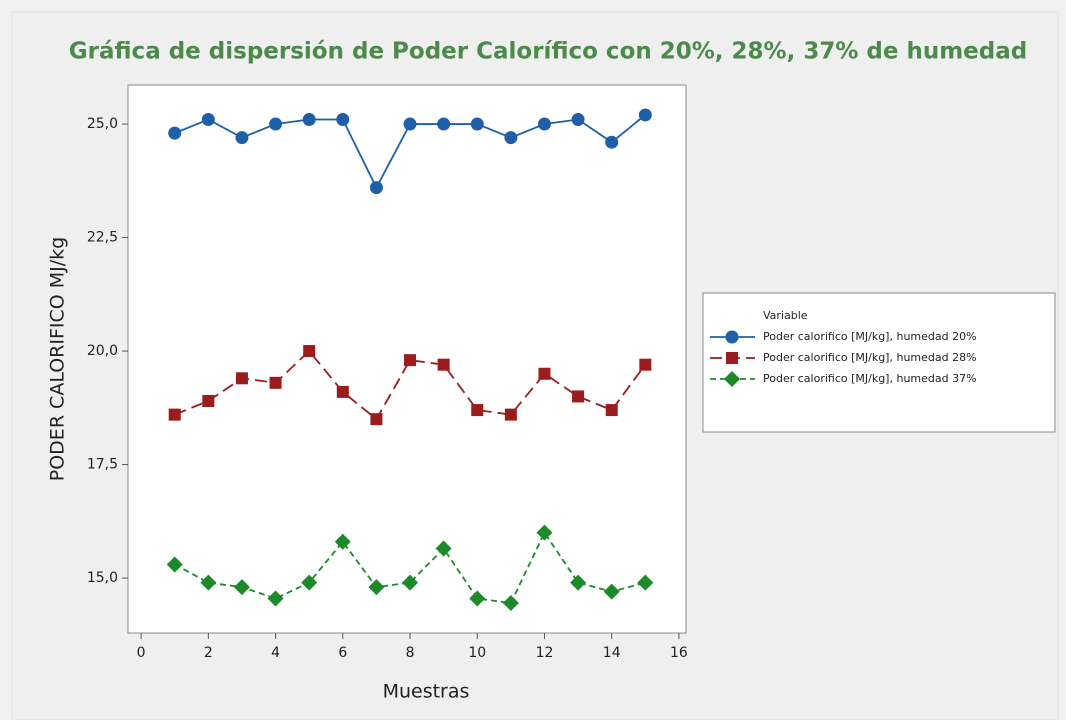  I want to click on y-tick-label: 22,5, so click(102, 238).